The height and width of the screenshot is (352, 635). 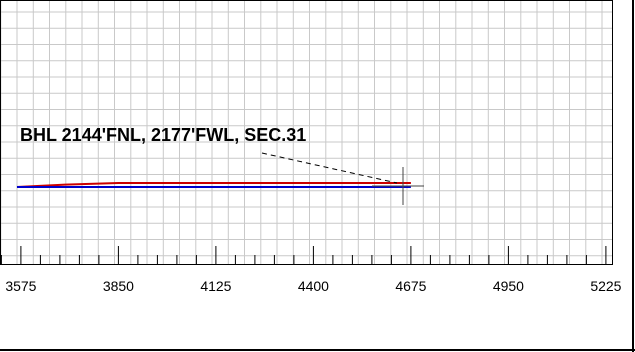 I want to click on planned-path-line, so click(x=213, y=185).